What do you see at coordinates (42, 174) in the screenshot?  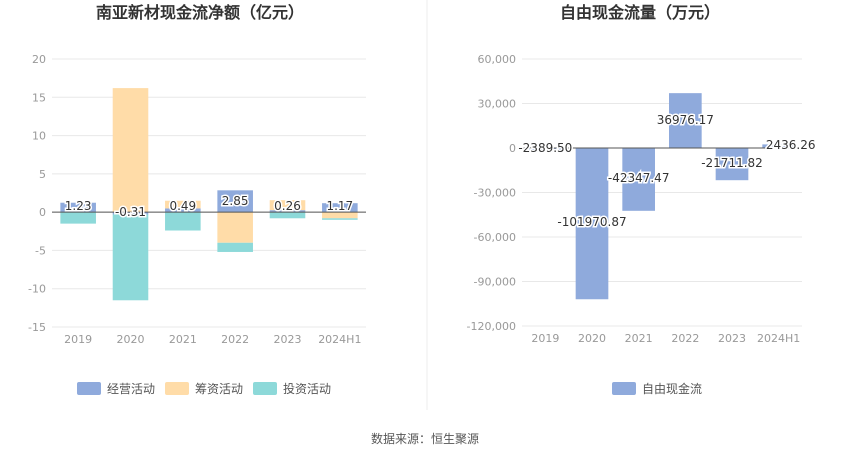 I see `y-tick-label: 5` at bounding box center [42, 174].